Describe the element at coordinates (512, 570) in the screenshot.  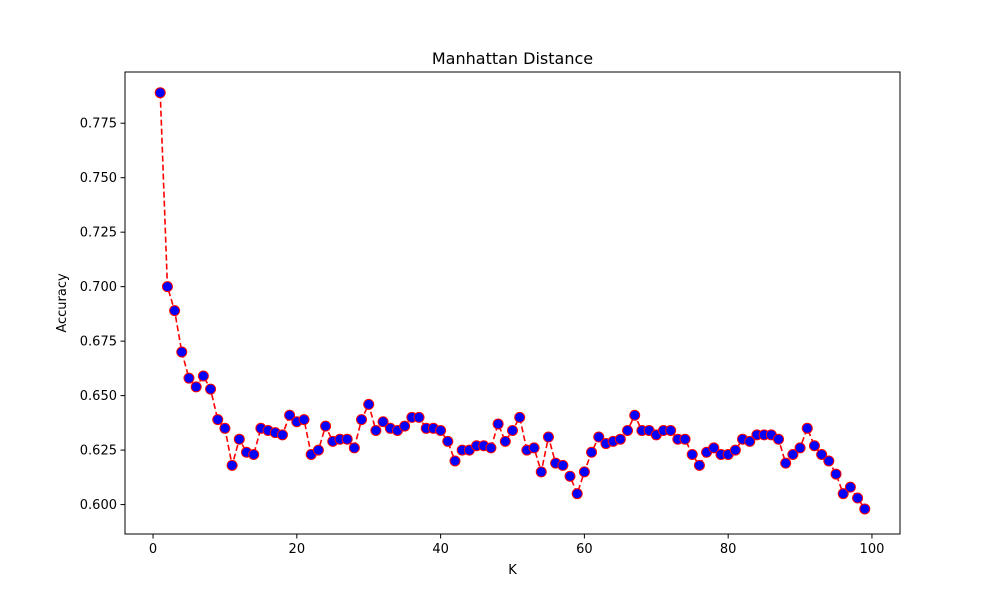
I see `x-axis-label: K` at that location.